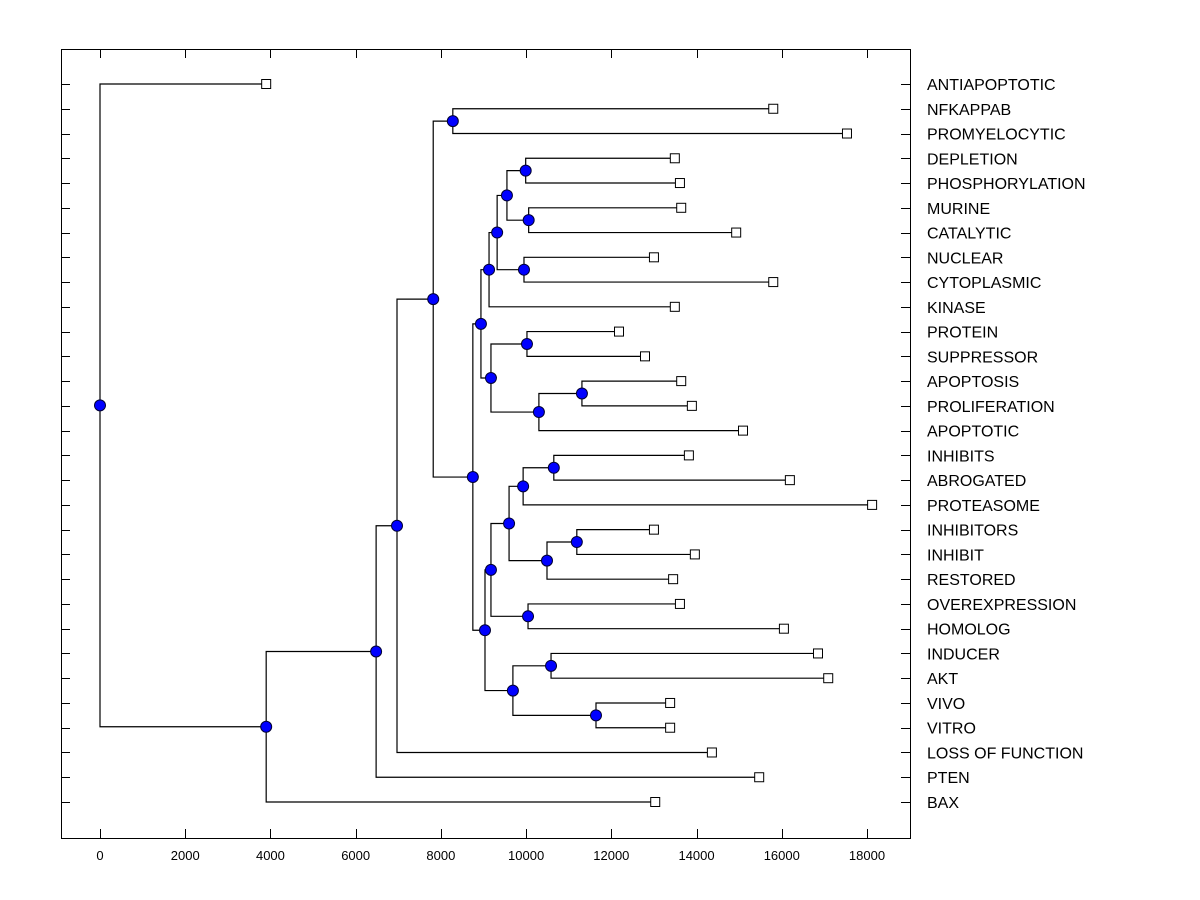 Image resolution: width=1200 pixels, height=900 pixels. I want to click on leaf-label: PHOSPHORYLATION, so click(1006, 184).